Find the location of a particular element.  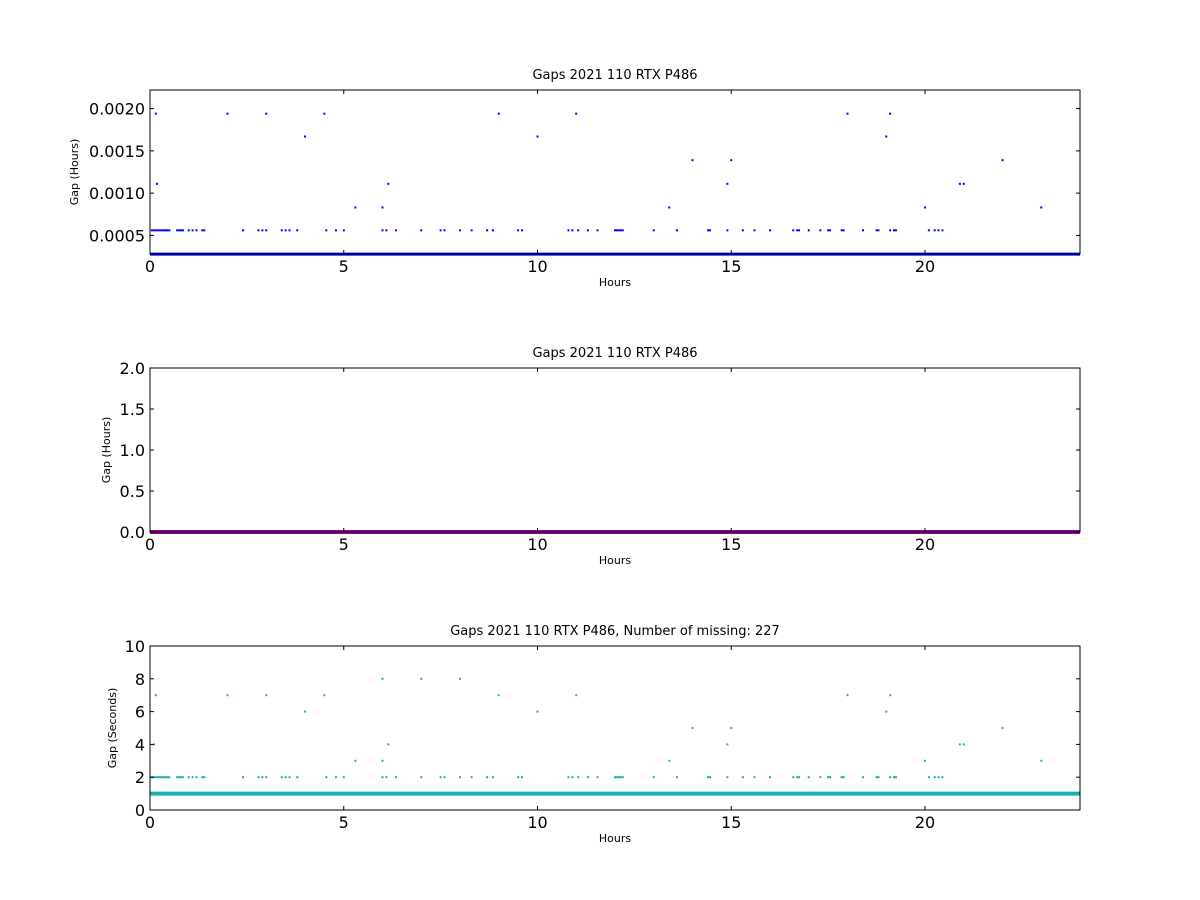

x-tick-label: 0 is located at coordinates (150, 266).